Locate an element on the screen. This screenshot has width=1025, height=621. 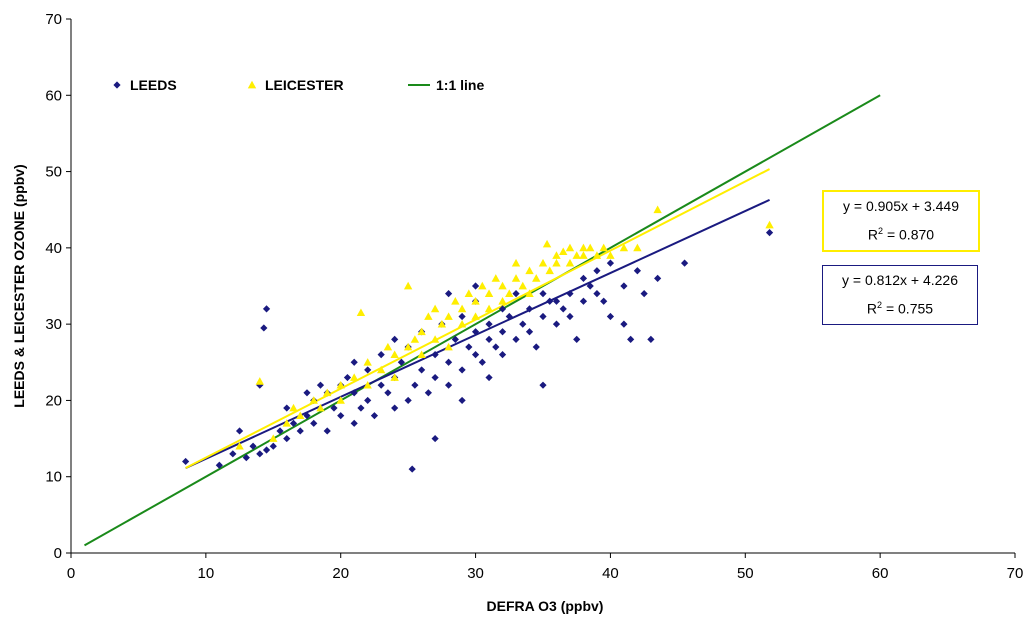
leicester-r-squared: R2 = 0.870 is located at coordinates (901, 234).